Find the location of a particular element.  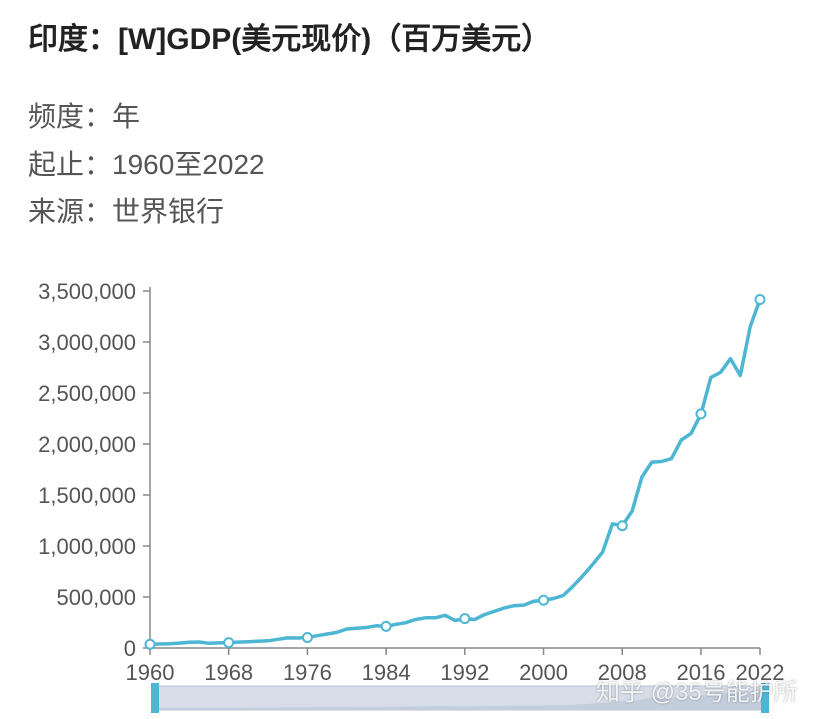

slider-handle-right is located at coordinates (765, 698).